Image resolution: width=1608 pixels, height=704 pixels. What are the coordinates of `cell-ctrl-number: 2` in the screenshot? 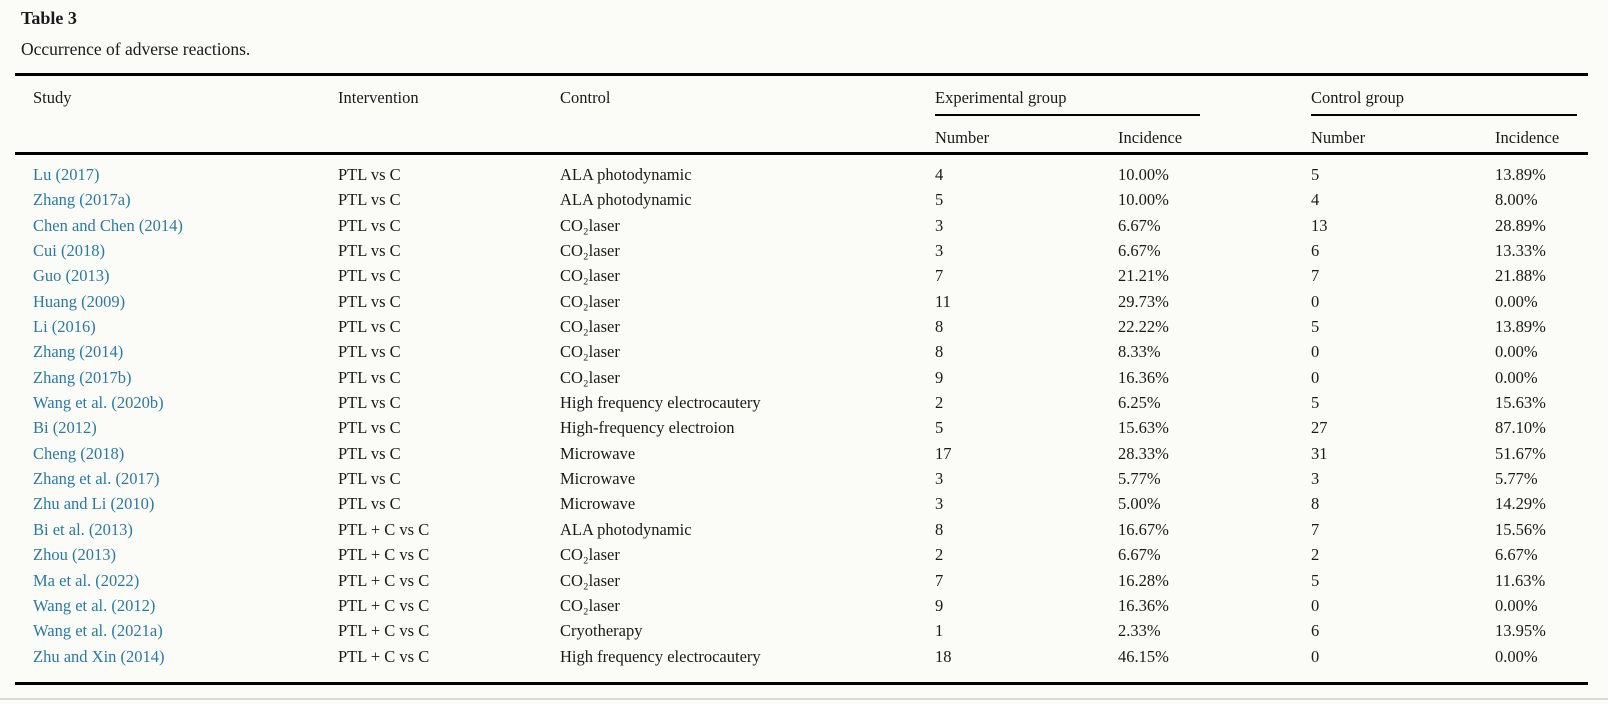 It's located at (1315, 555).